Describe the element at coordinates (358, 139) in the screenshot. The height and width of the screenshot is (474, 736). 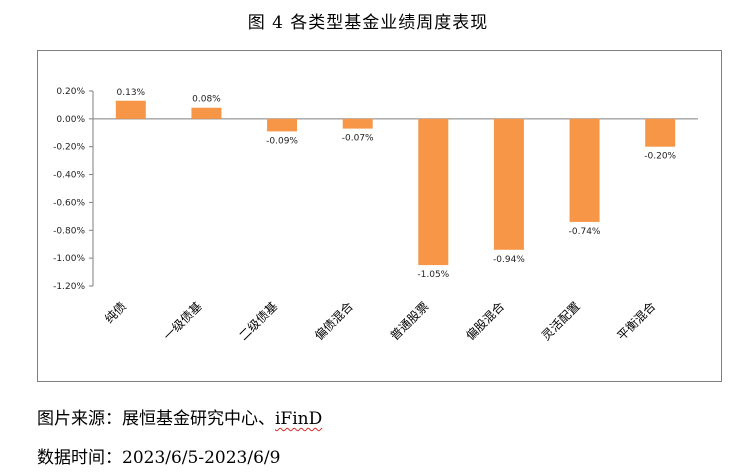
I see `data-label: -0.07%` at that location.